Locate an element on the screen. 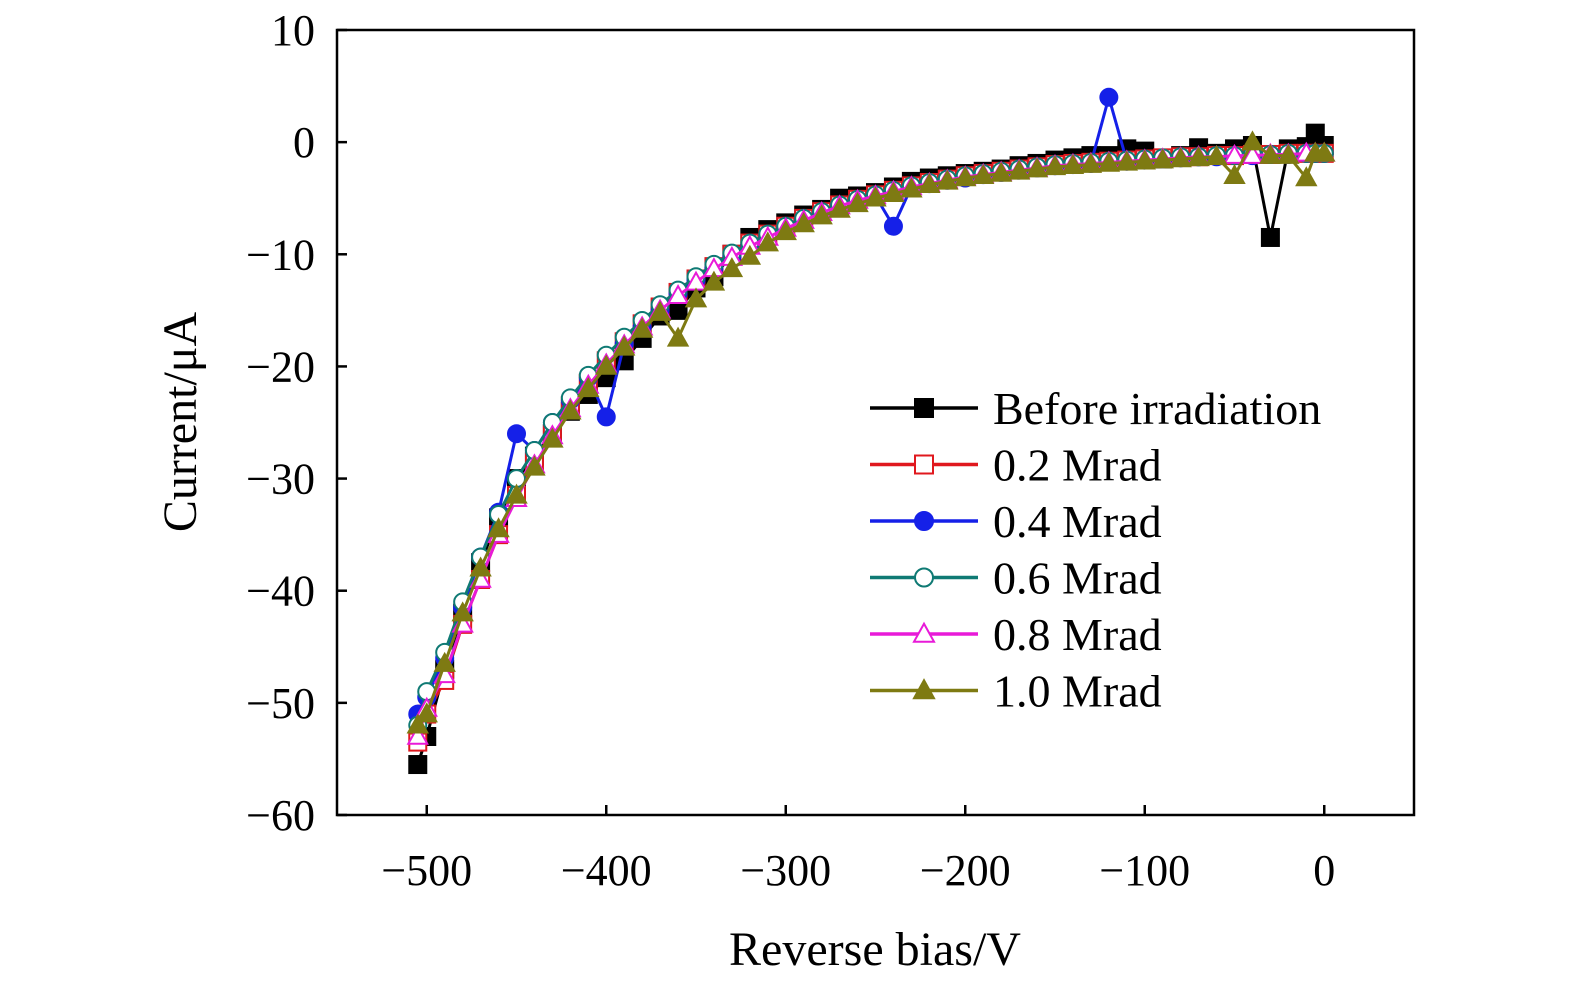 This screenshot has width=1575, height=985. y-tick-label: −10 is located at coordinates (280, 254).